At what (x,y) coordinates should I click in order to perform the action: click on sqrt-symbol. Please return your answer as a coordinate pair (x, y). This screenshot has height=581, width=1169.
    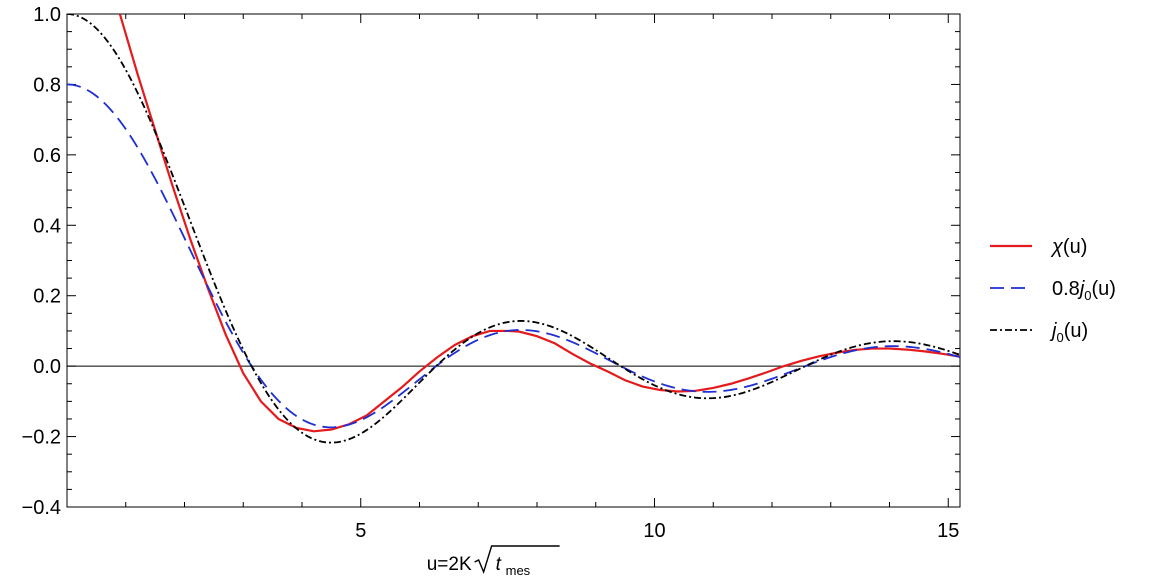
    Looking at the image, I should click on (517, 560).